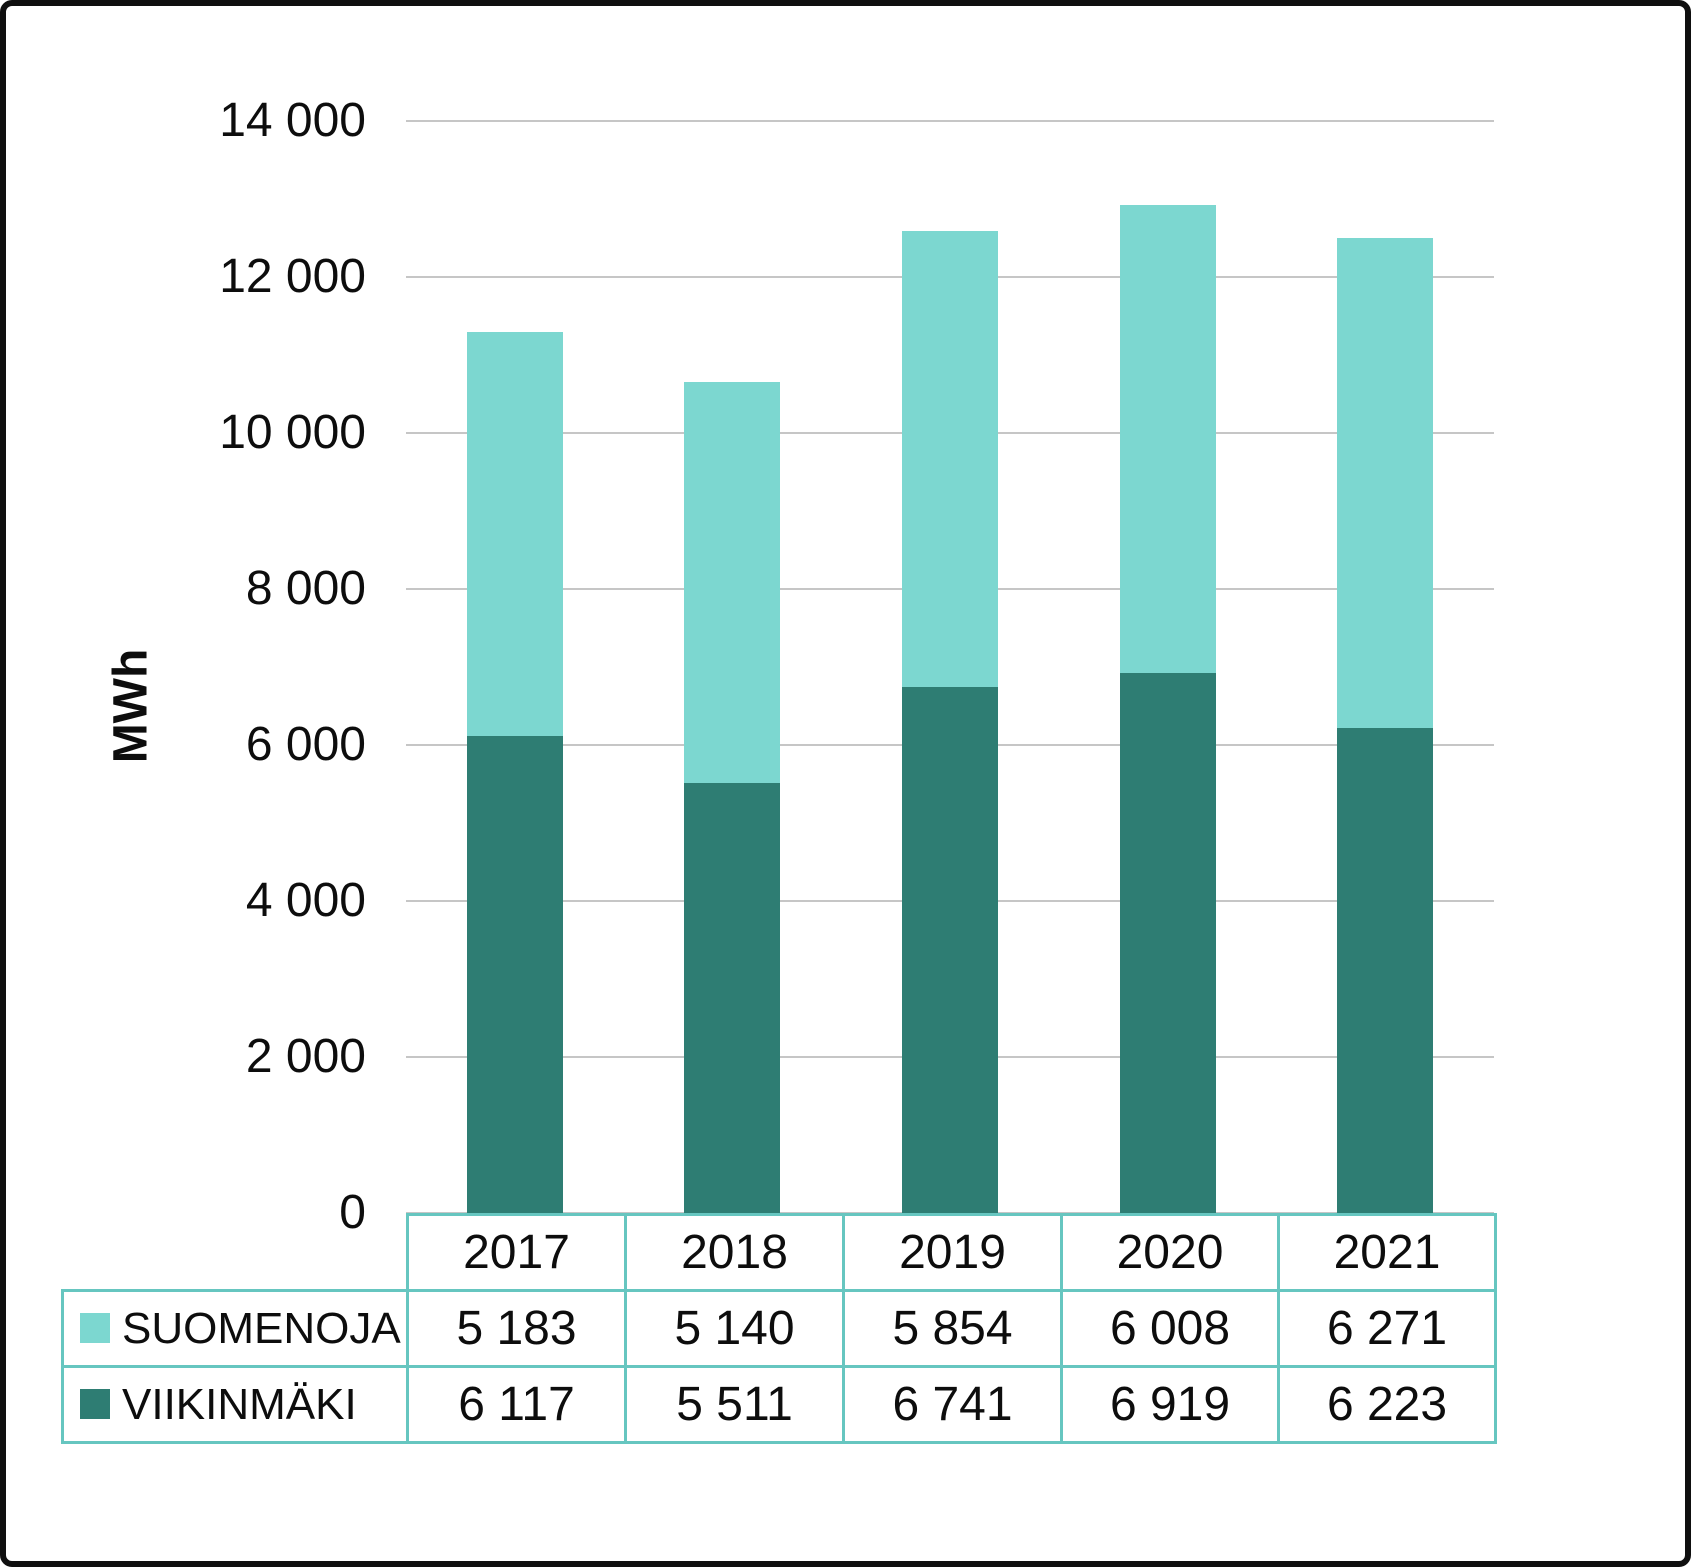 The width and height of the screenshot is (1691, 1567). I want to click on value-cell-viikinmaki: 5 511, so click(734, 1404).